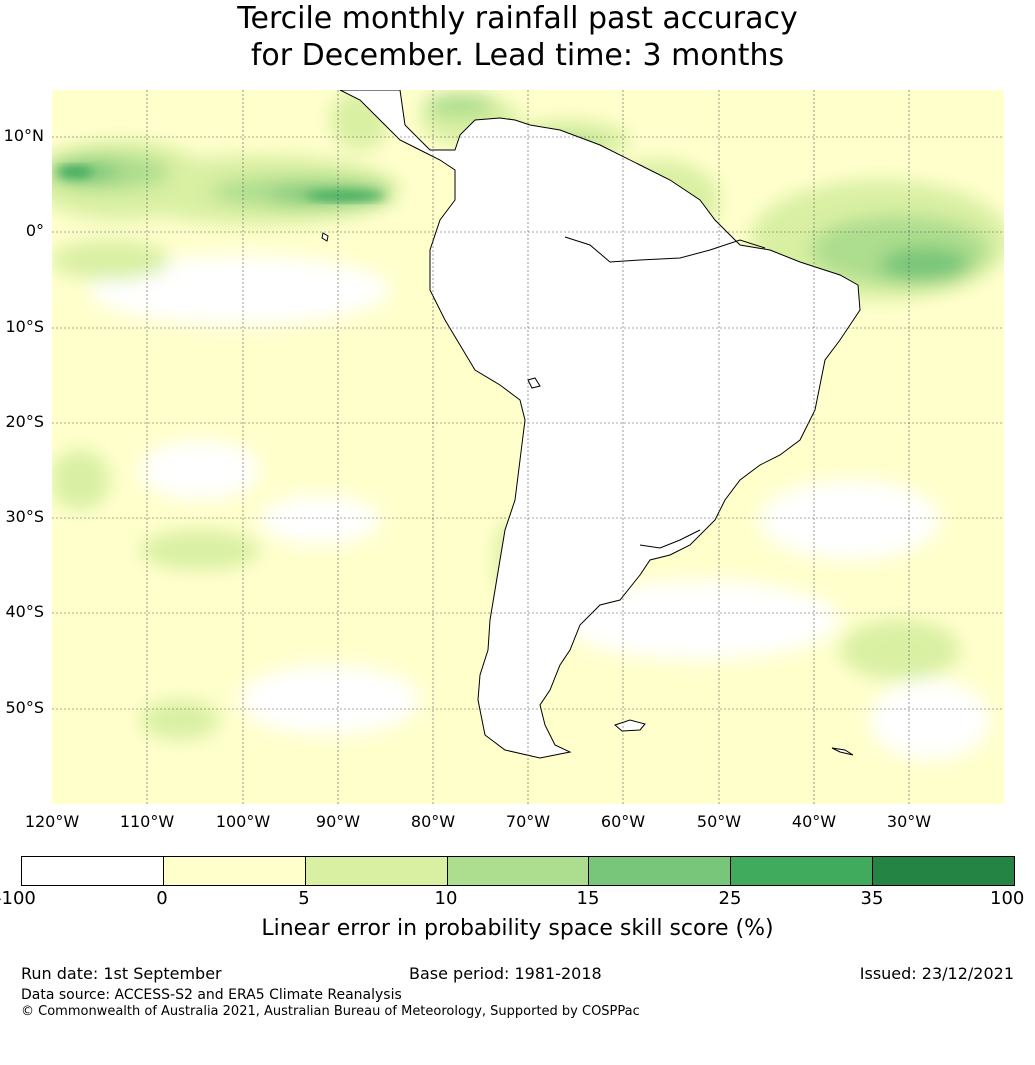 This screenshot has width=1035, height=1065. I want to click on colorbar-tick: 100, so click(1007, 898).